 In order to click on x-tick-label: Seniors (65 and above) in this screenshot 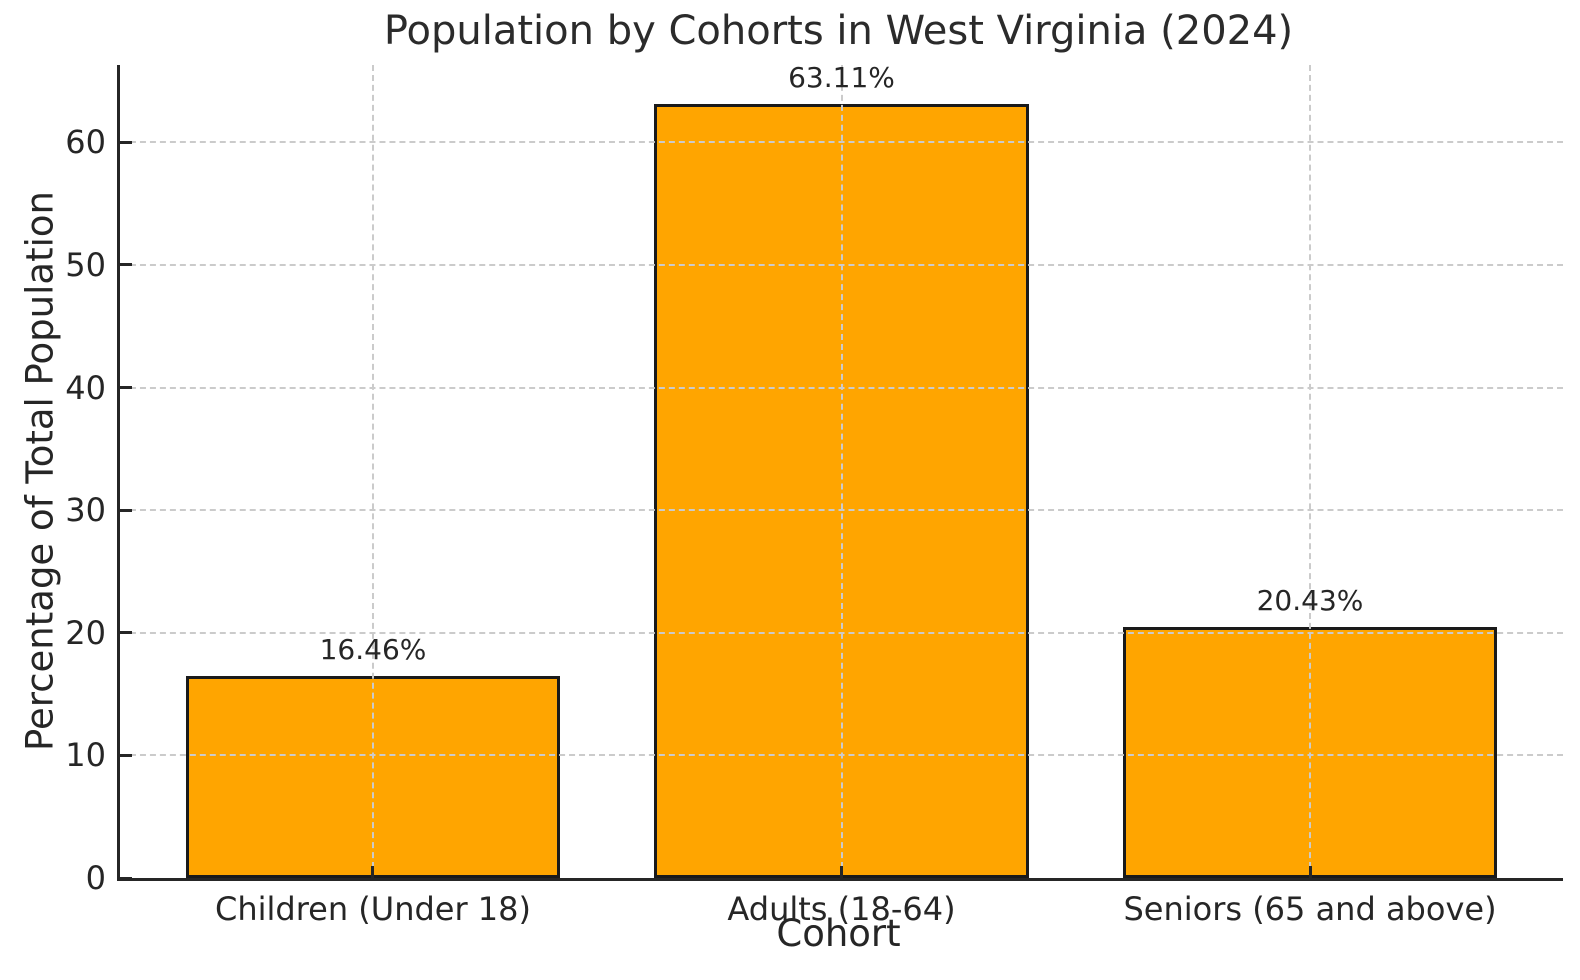, I will do `click(1310, 909)`.